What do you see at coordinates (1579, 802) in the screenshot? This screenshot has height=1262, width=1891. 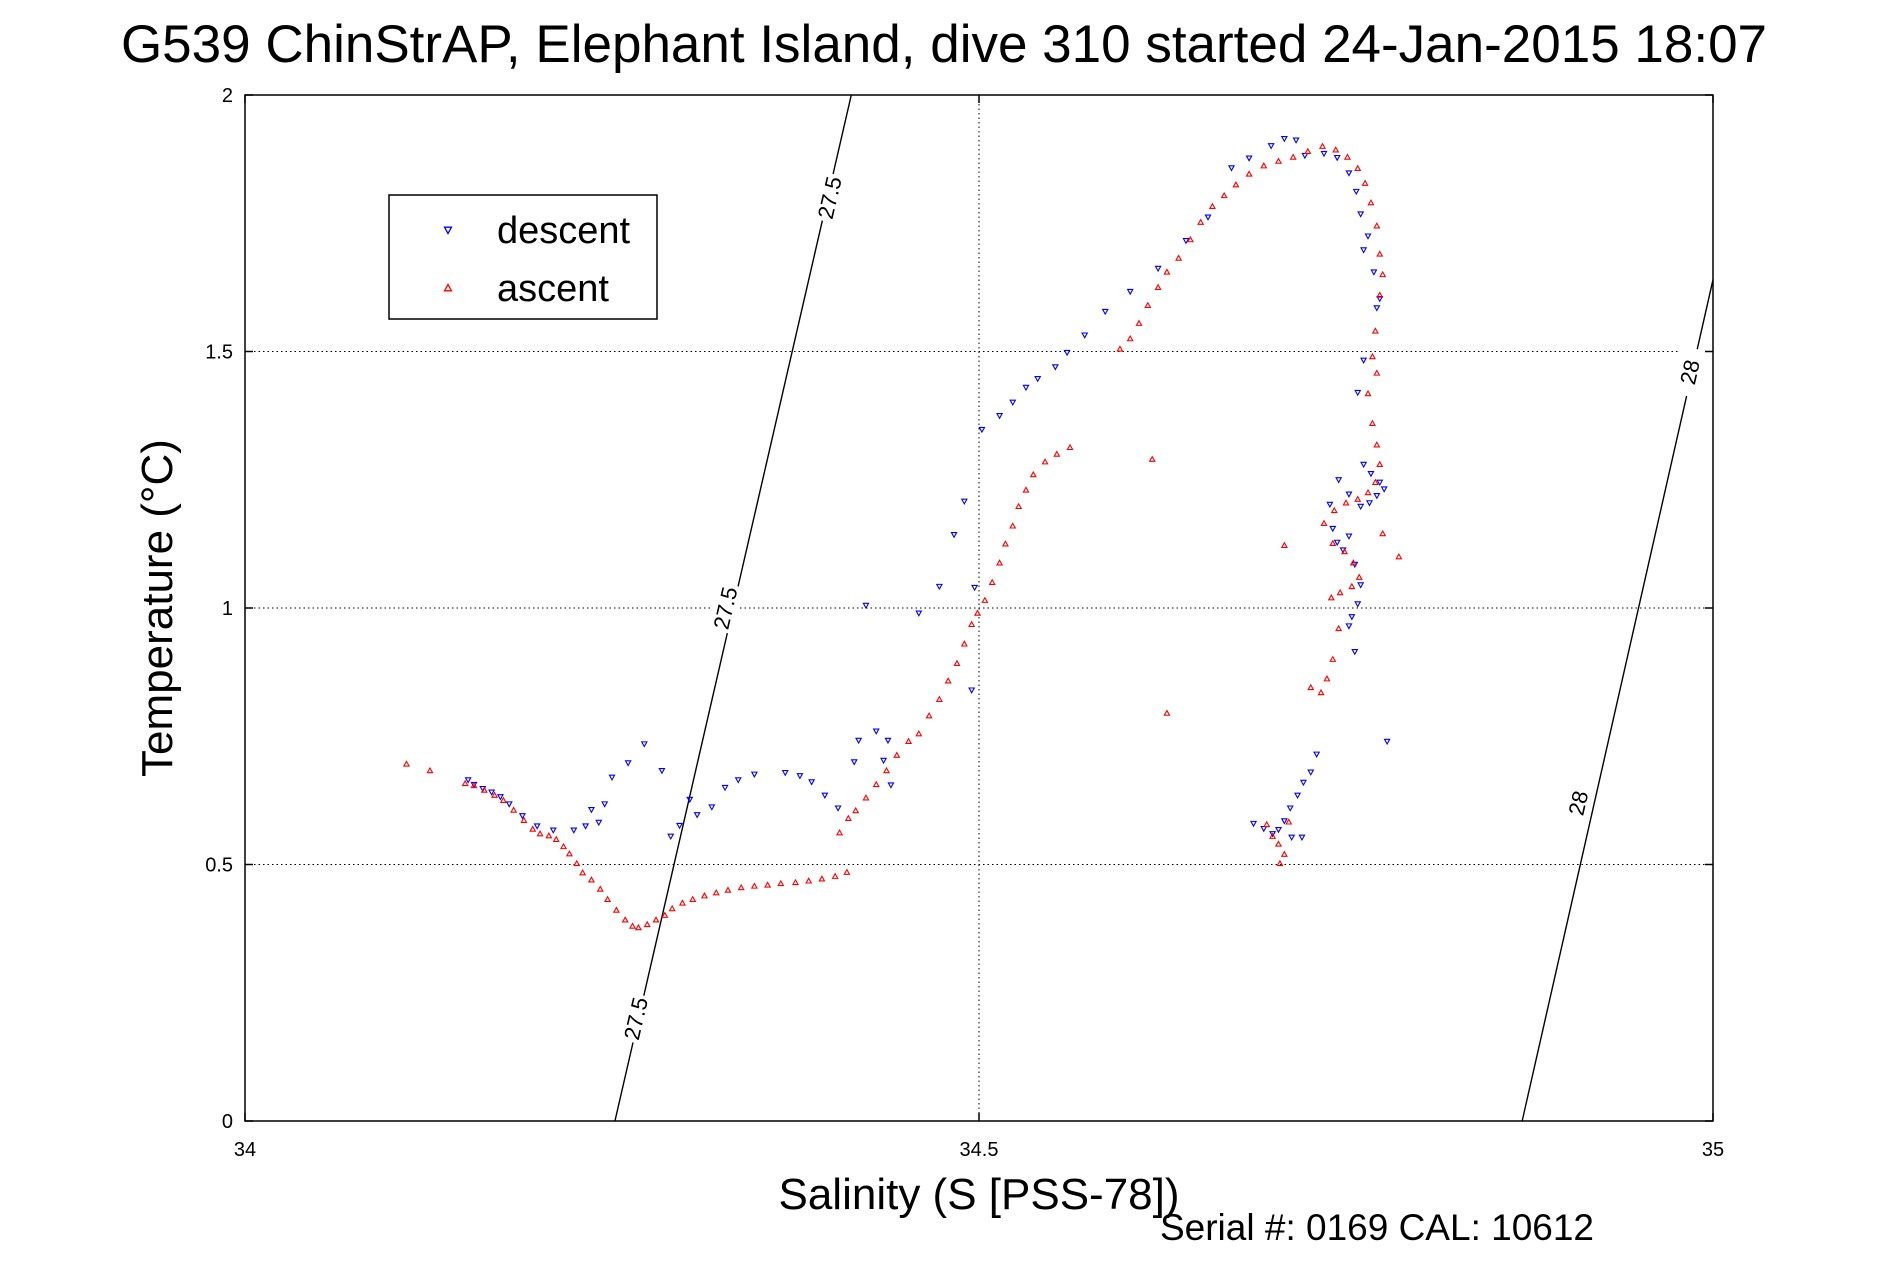 I see `contour-label: 28` at bounding box center [1579, 802].